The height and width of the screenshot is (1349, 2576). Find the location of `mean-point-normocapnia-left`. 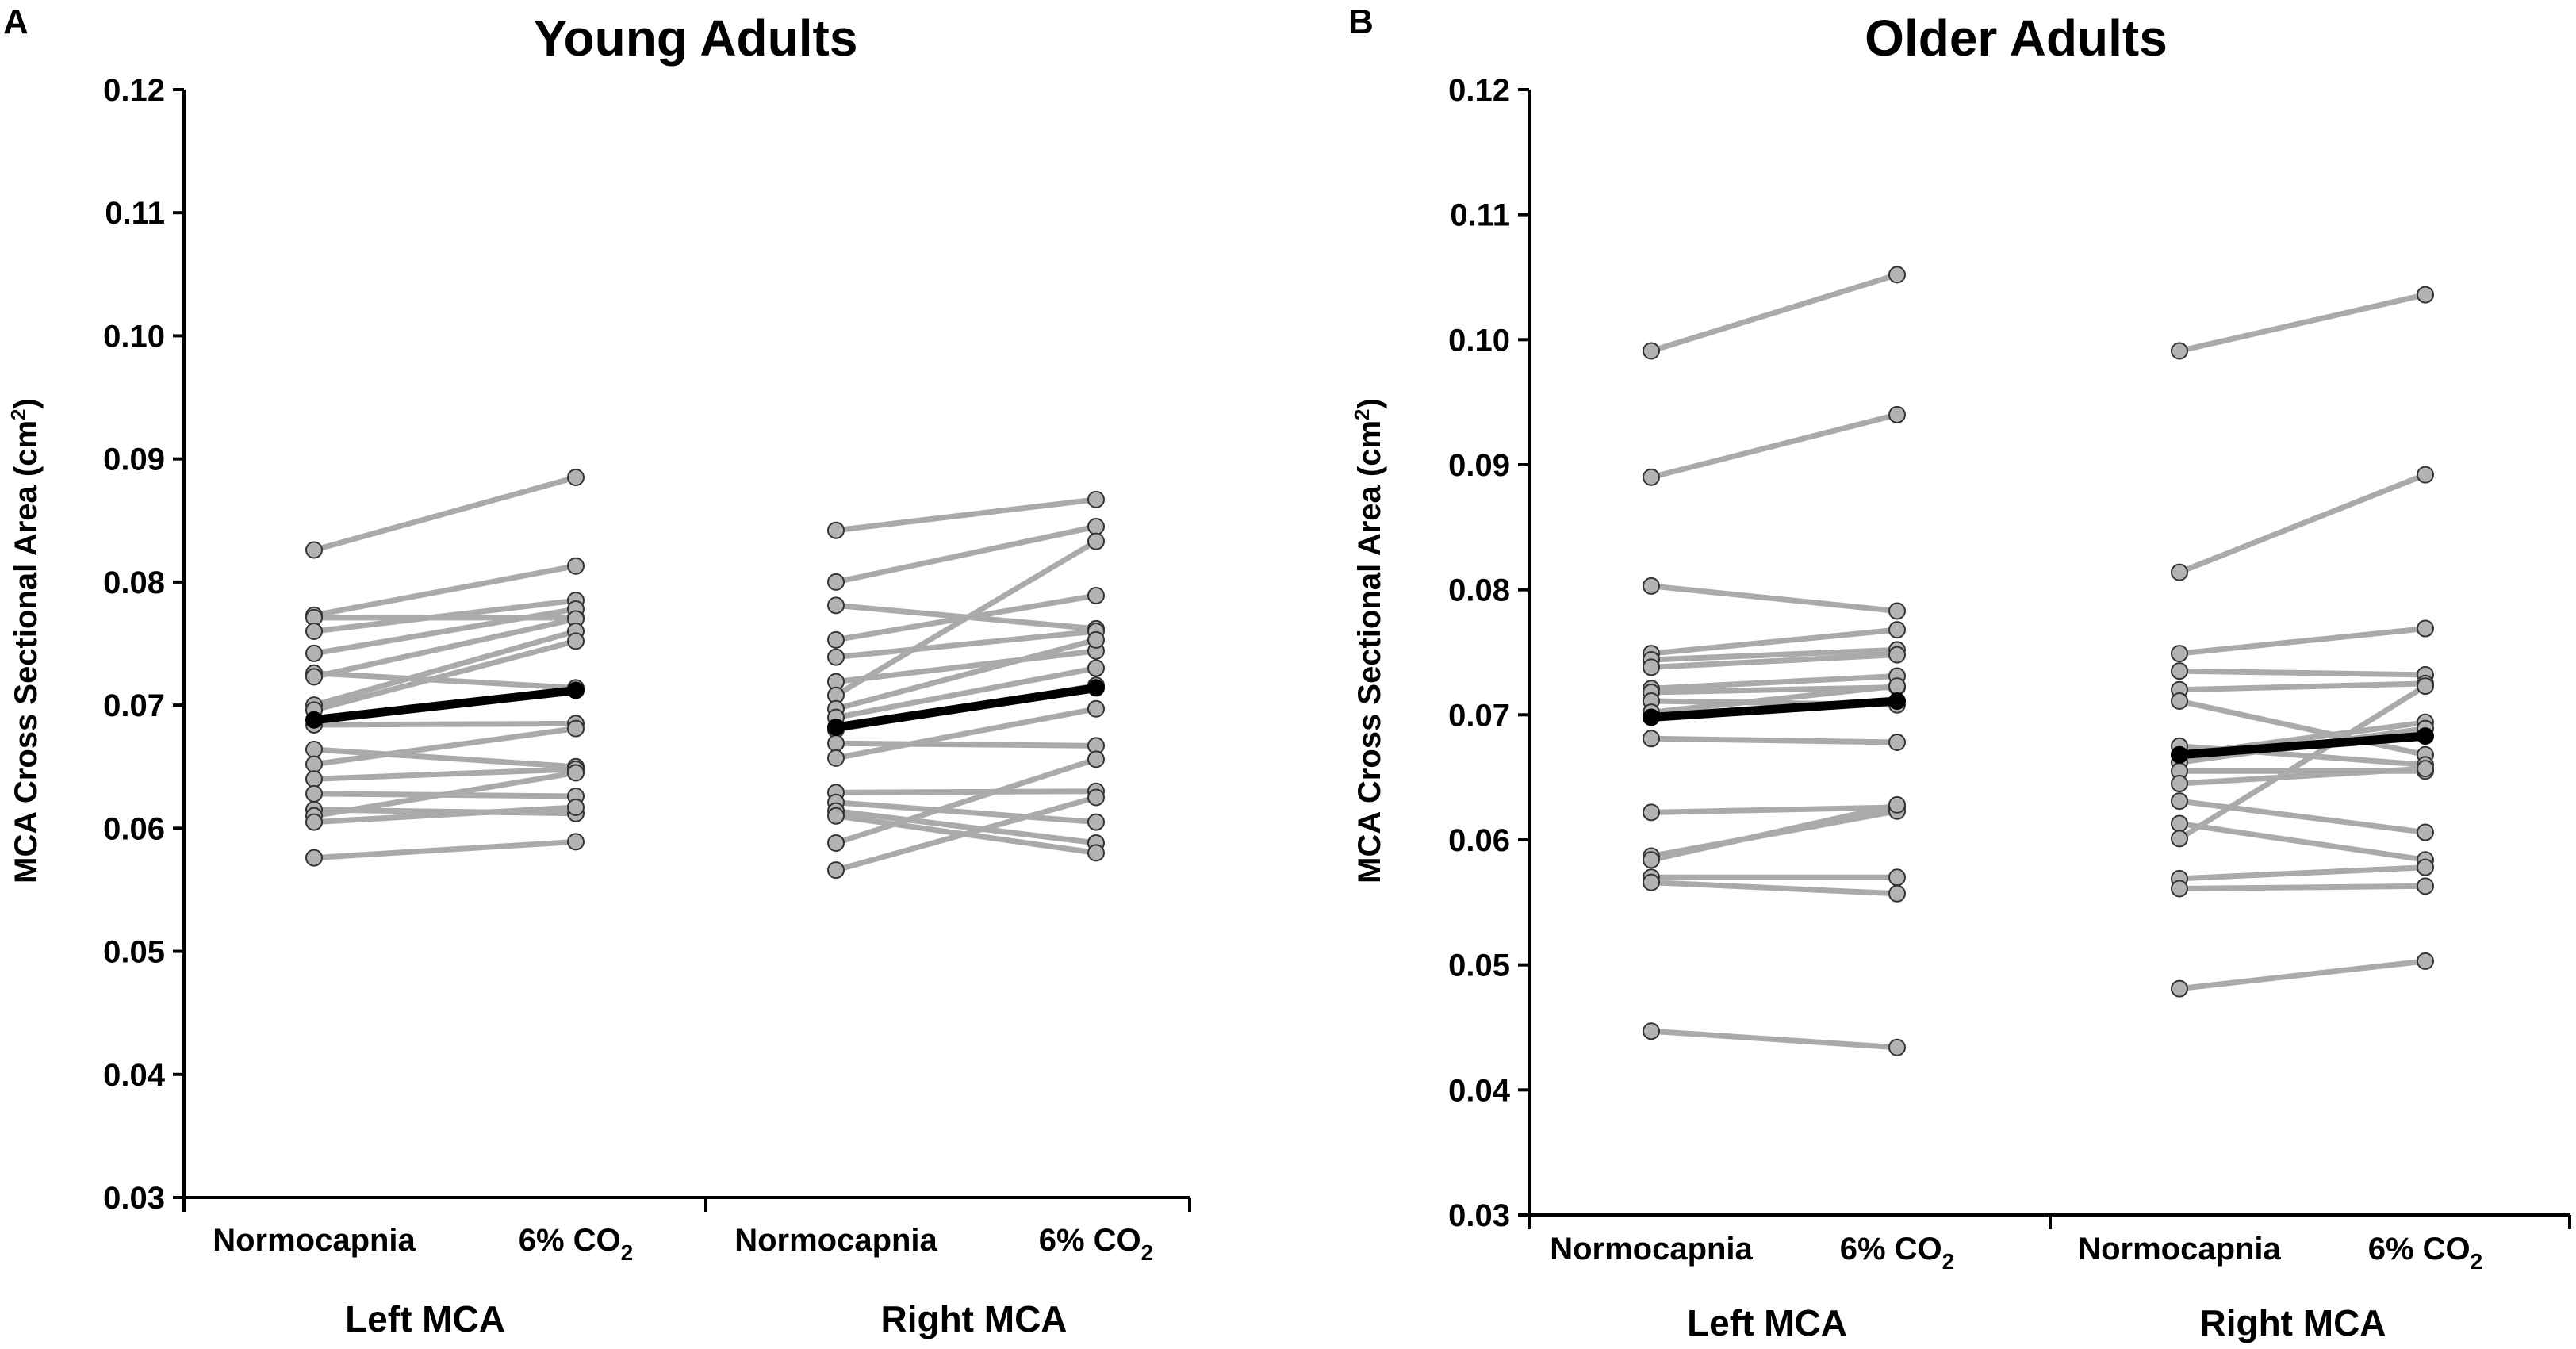

mean-point-normocapnia-left is located at coordinates (1652, 717).